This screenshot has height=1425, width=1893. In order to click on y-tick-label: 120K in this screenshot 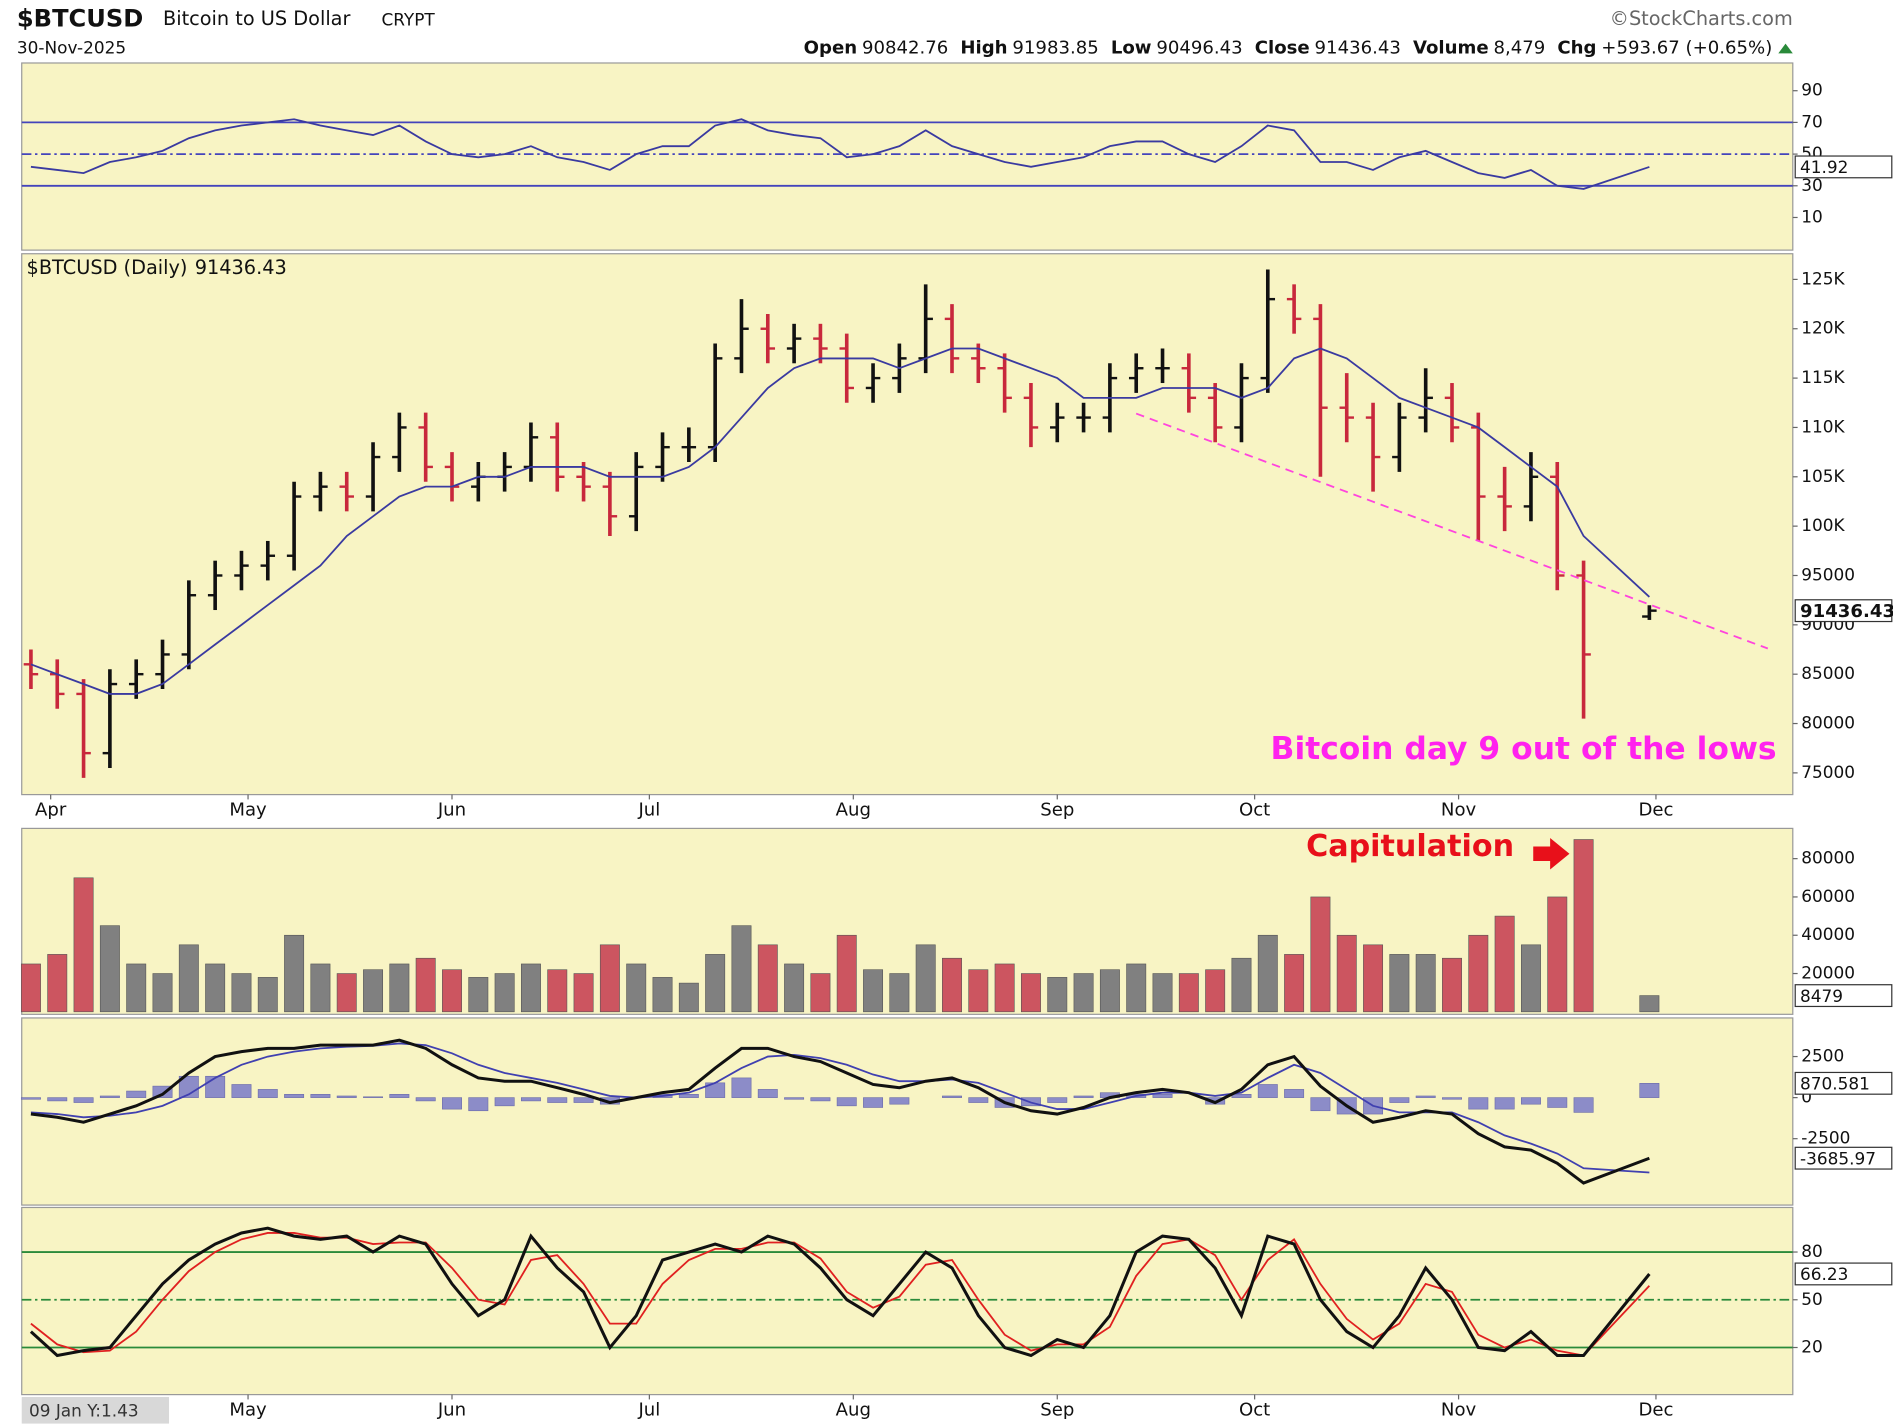, I will do `click(1823, 328)`.